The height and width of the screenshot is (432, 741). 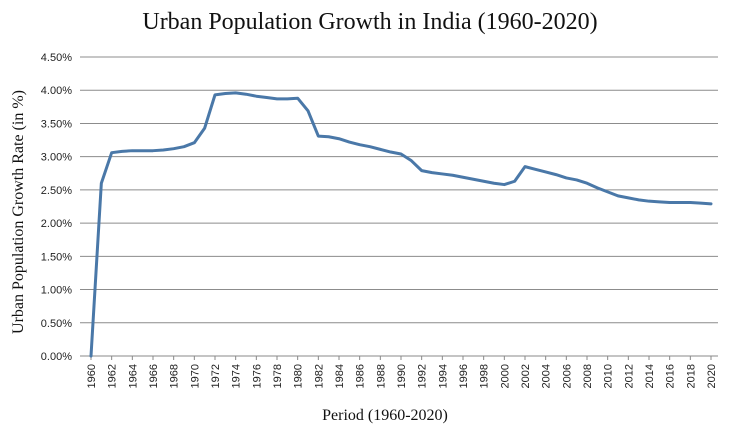 I want to click on x-tick-label: 2006, so click(x=567, y=376).